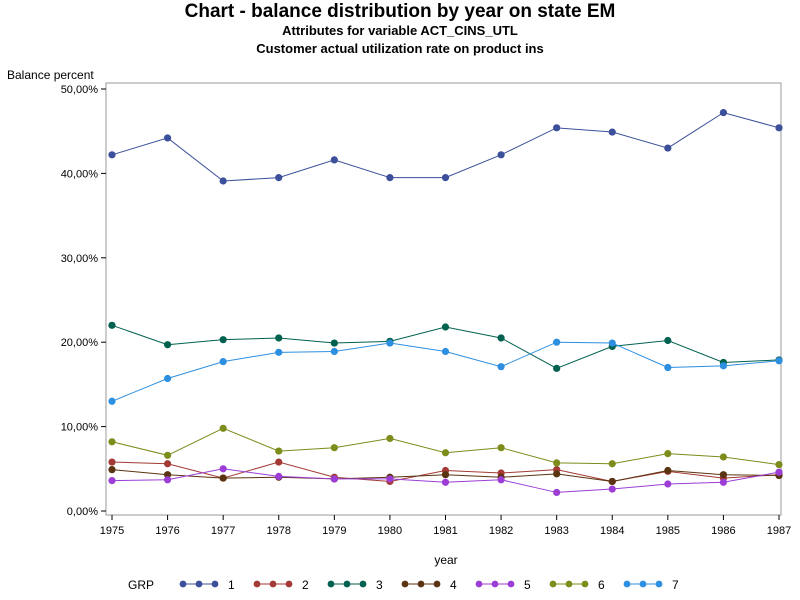 Image resolution: width=800 pixels, height=600 pixels. What do you see at coordinates (279, 531) in the screenshot?
I see `x-tick-label: 1978` at bounding box center [279, 531].